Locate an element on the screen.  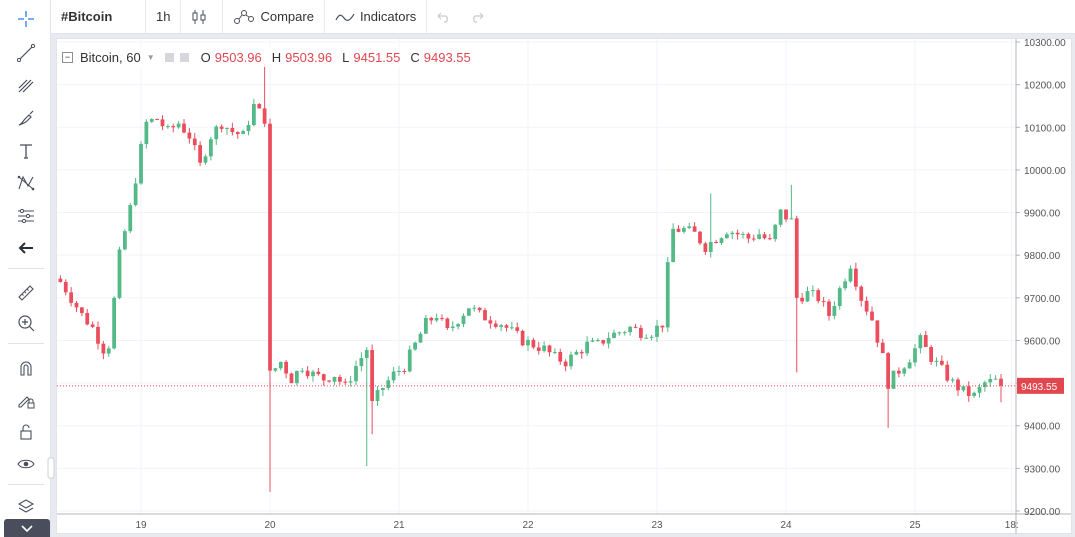
layers-icon is located at coordinates (26, 507).